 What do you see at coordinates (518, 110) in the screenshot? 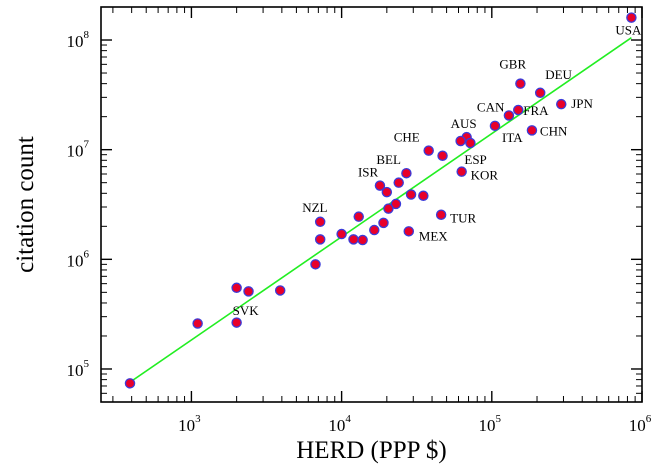
I see `data-point-fra` at bounding box center [518, 110].